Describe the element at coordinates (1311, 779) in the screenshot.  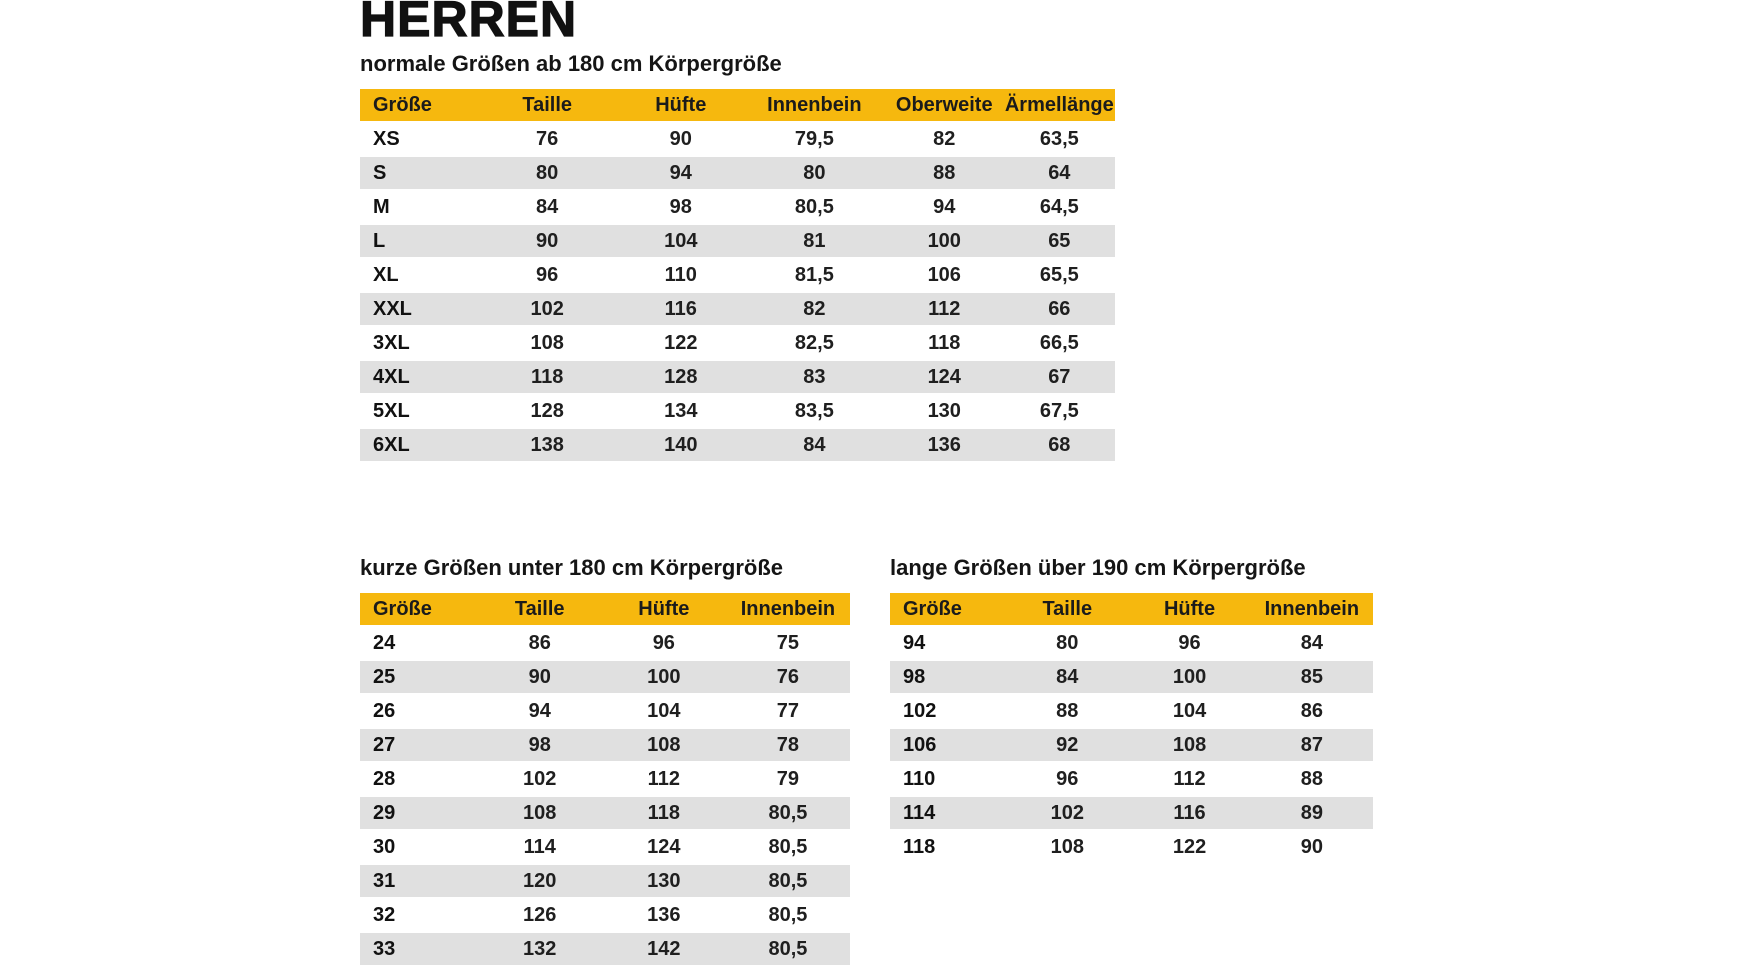
I see `measurement-cell: 88` at that location.